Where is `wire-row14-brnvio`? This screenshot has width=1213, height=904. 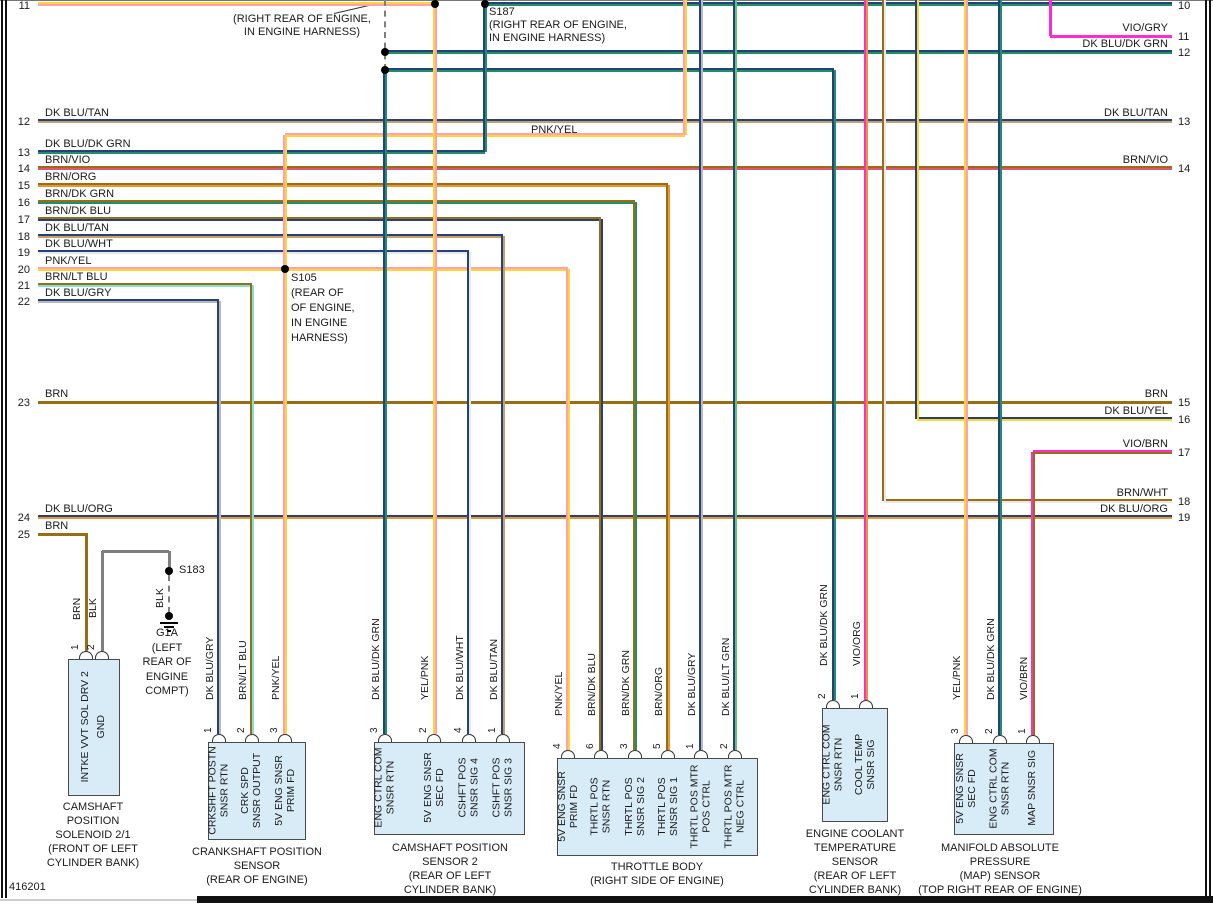
wire-row14-brnvio is located at coordinates (605, 168).